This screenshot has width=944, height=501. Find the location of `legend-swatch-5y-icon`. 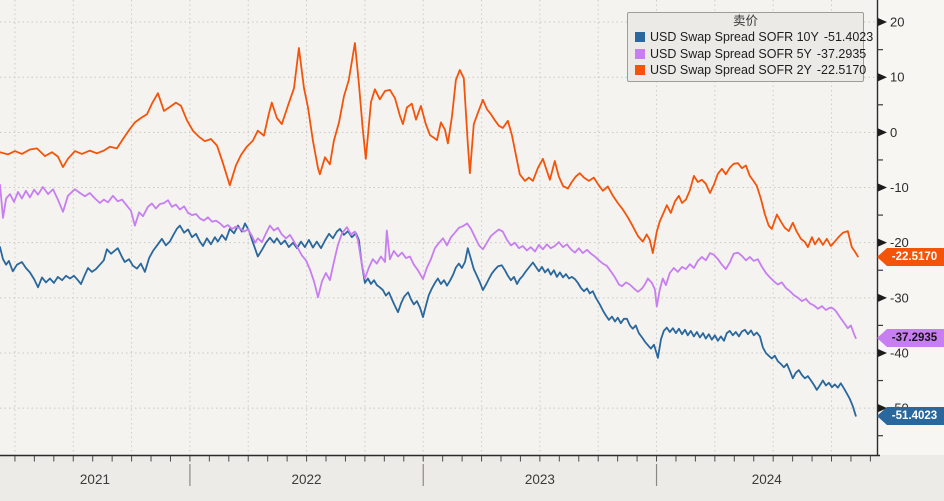

legend-swatch-5y-icon is located at coordinates (640, 53).